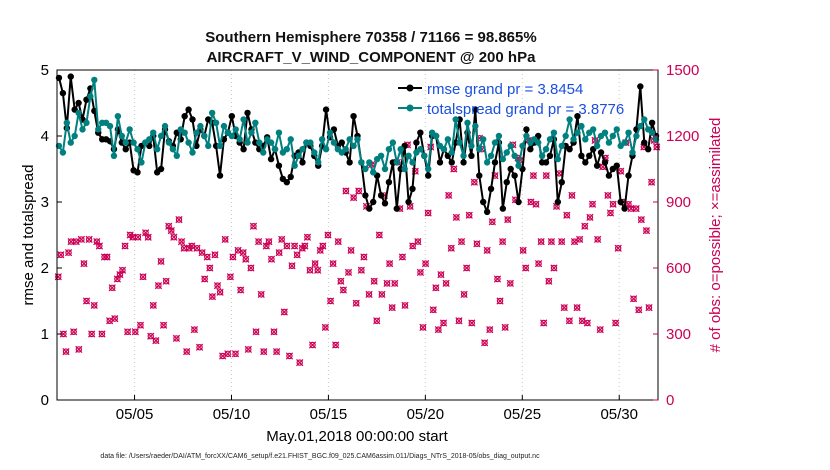  What do you see at coordinates (715, 235) in the screenshot?
I see `y-axis-label-right: # of obs: o=possible; ×=assimilated` at bounding box center [715, 235].